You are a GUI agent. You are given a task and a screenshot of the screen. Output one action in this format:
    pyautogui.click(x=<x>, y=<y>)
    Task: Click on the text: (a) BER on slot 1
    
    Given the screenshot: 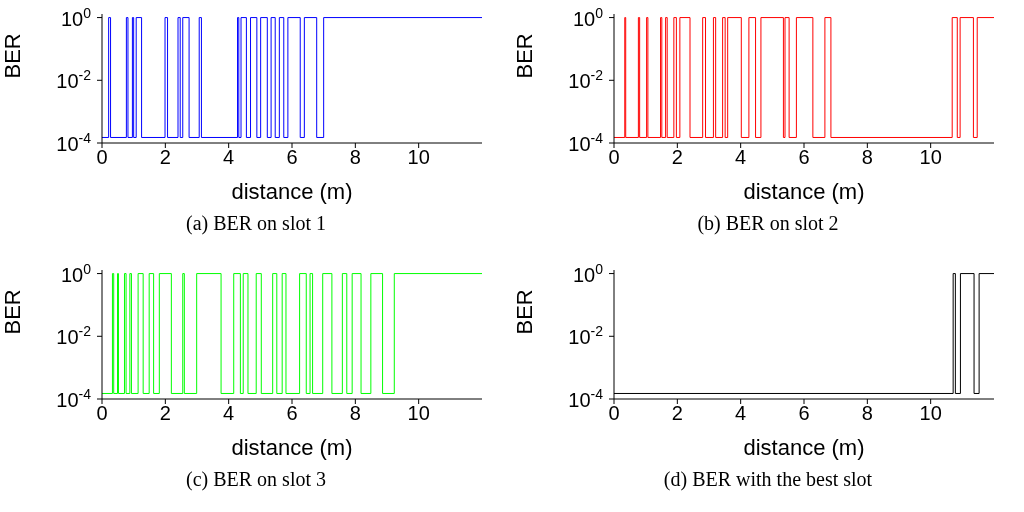 What is the action you would take?
    pyautogui.click(x=256, y=223)
    